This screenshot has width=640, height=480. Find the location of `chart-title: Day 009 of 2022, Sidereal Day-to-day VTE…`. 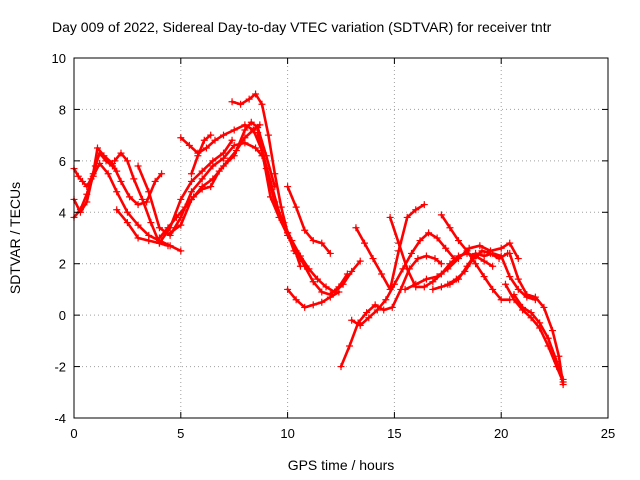

chart-title: Day 009 of 2022, Sidereal Day-to-day VTE… is located at coordinates (302, 27).